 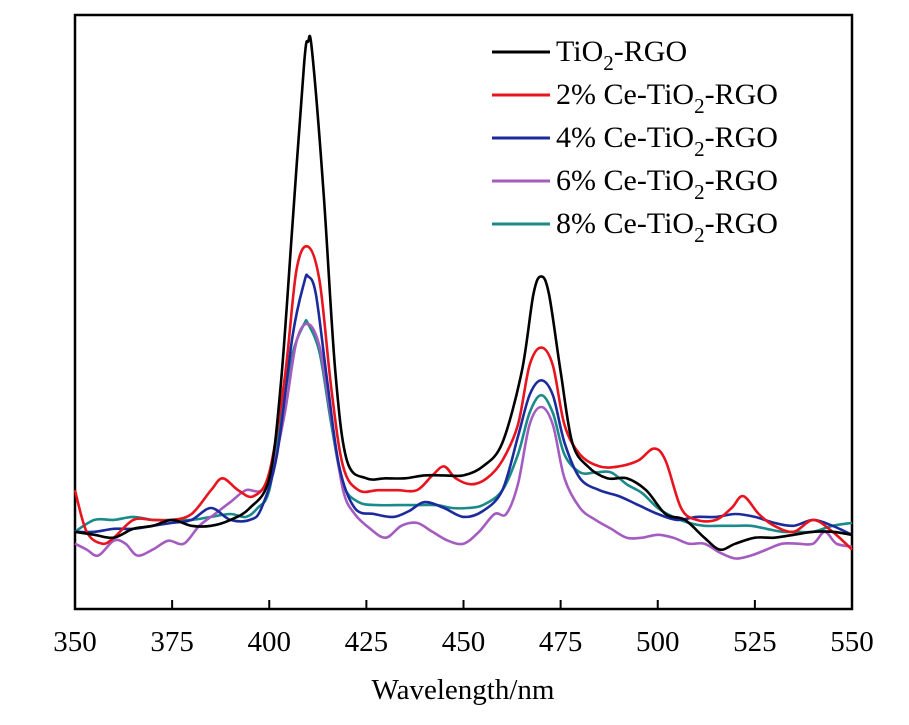 I want to click on x-axis-ticks: 350 375 400 425 450 475 500 525 550, so click(x=463, y=629).